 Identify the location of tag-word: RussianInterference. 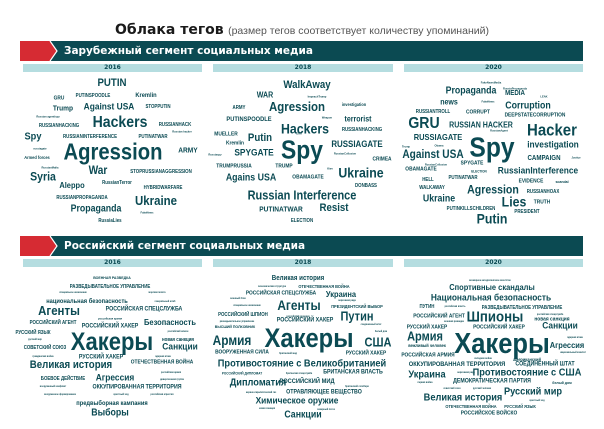
(538, 171).